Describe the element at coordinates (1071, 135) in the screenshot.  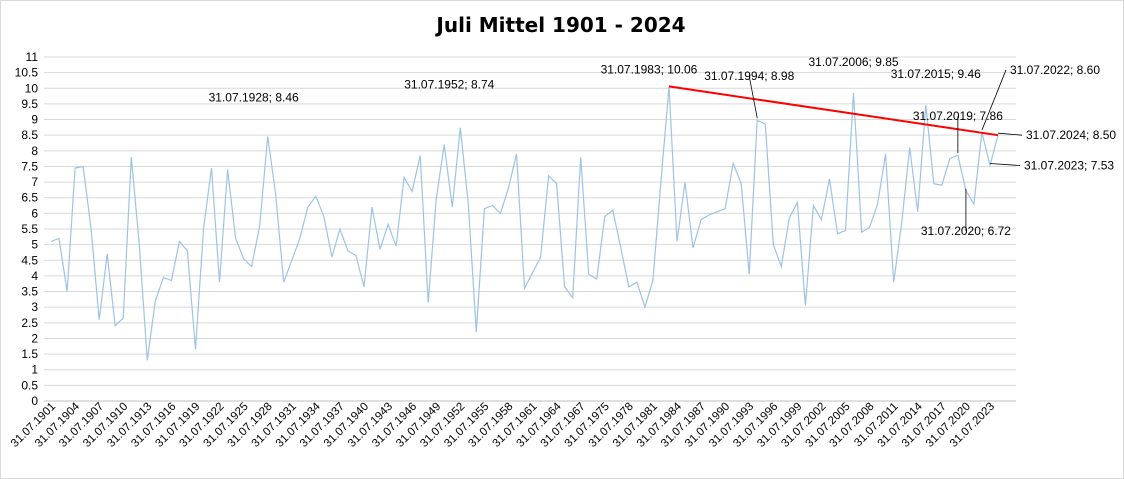
I see `data-label: 31.07.2024; 8.50` at that location.